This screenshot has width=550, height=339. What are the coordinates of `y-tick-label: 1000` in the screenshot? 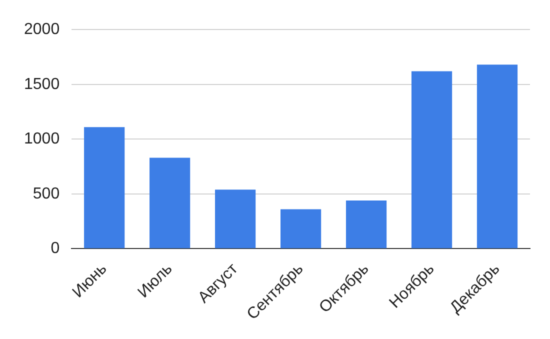 It's located at (42, 139).